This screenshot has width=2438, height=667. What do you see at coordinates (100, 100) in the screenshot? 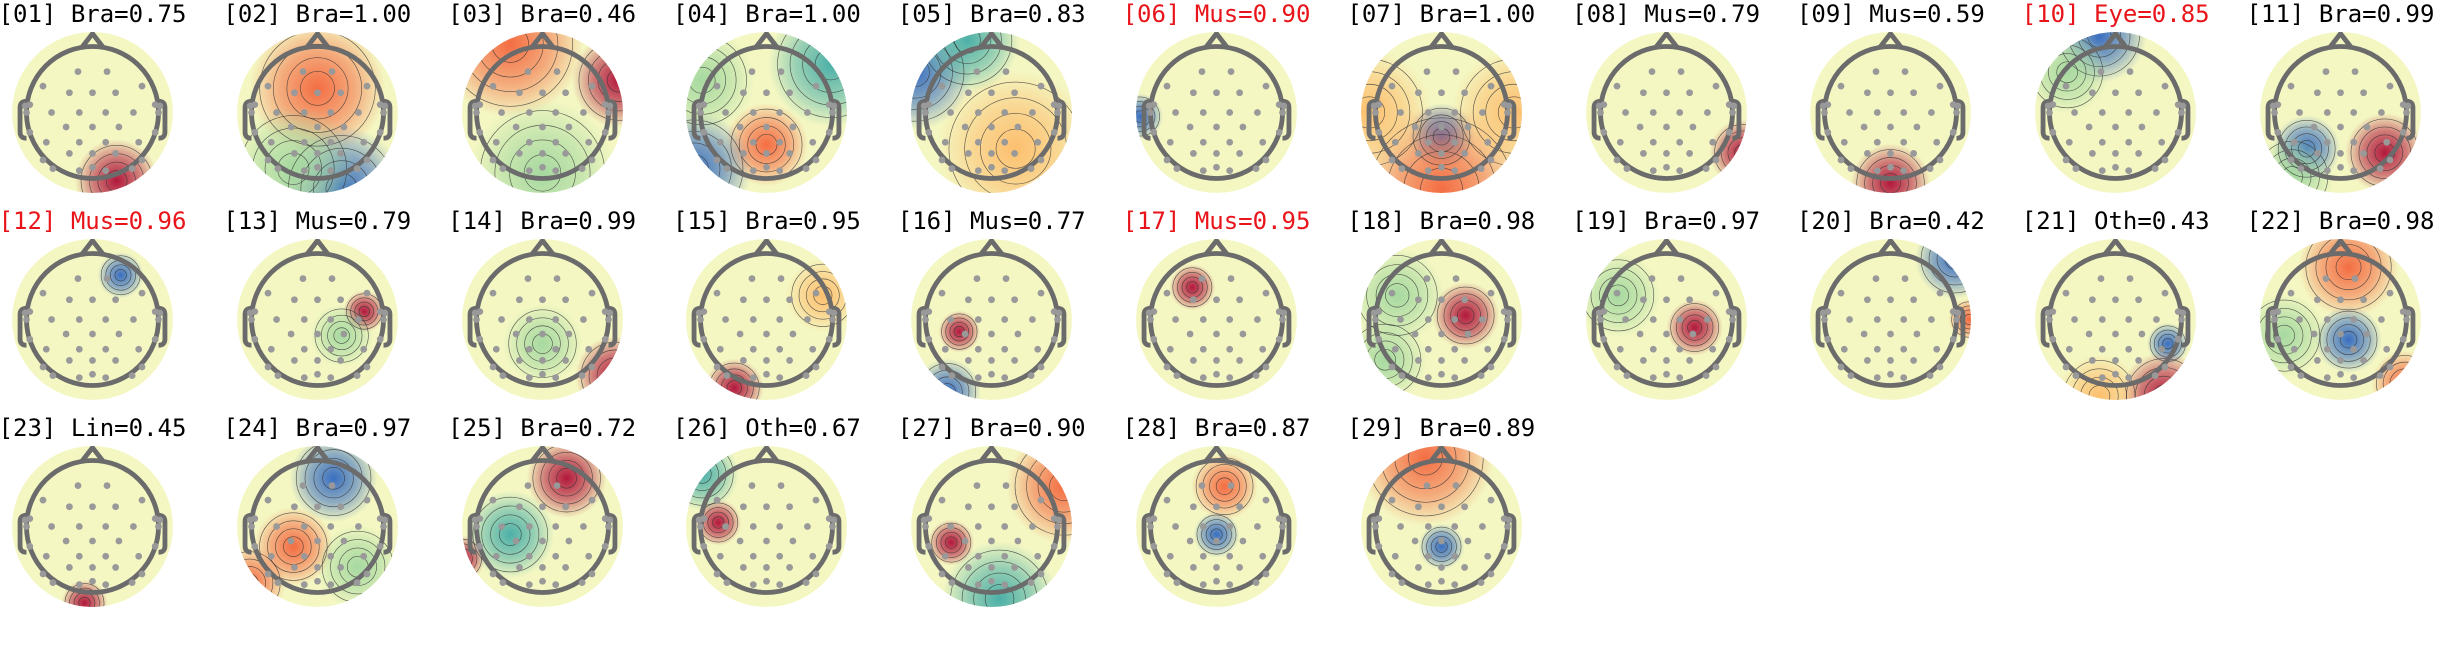
I see `topomap-component: [01] Bra=0.75` at bounding box center [100, 100].